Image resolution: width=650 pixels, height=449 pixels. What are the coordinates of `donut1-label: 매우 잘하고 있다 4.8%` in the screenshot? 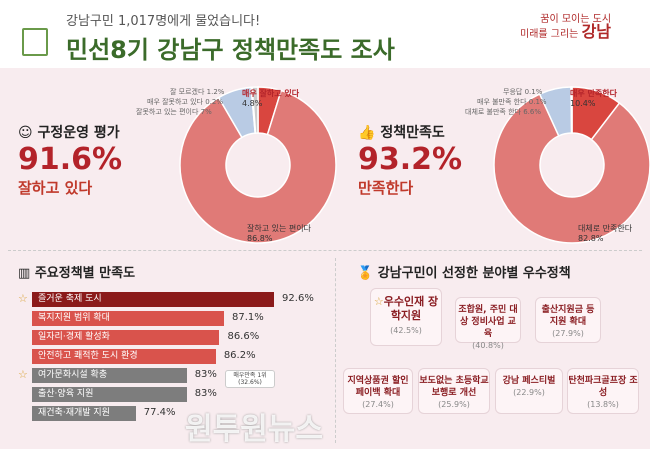 It's located at (271, 98).